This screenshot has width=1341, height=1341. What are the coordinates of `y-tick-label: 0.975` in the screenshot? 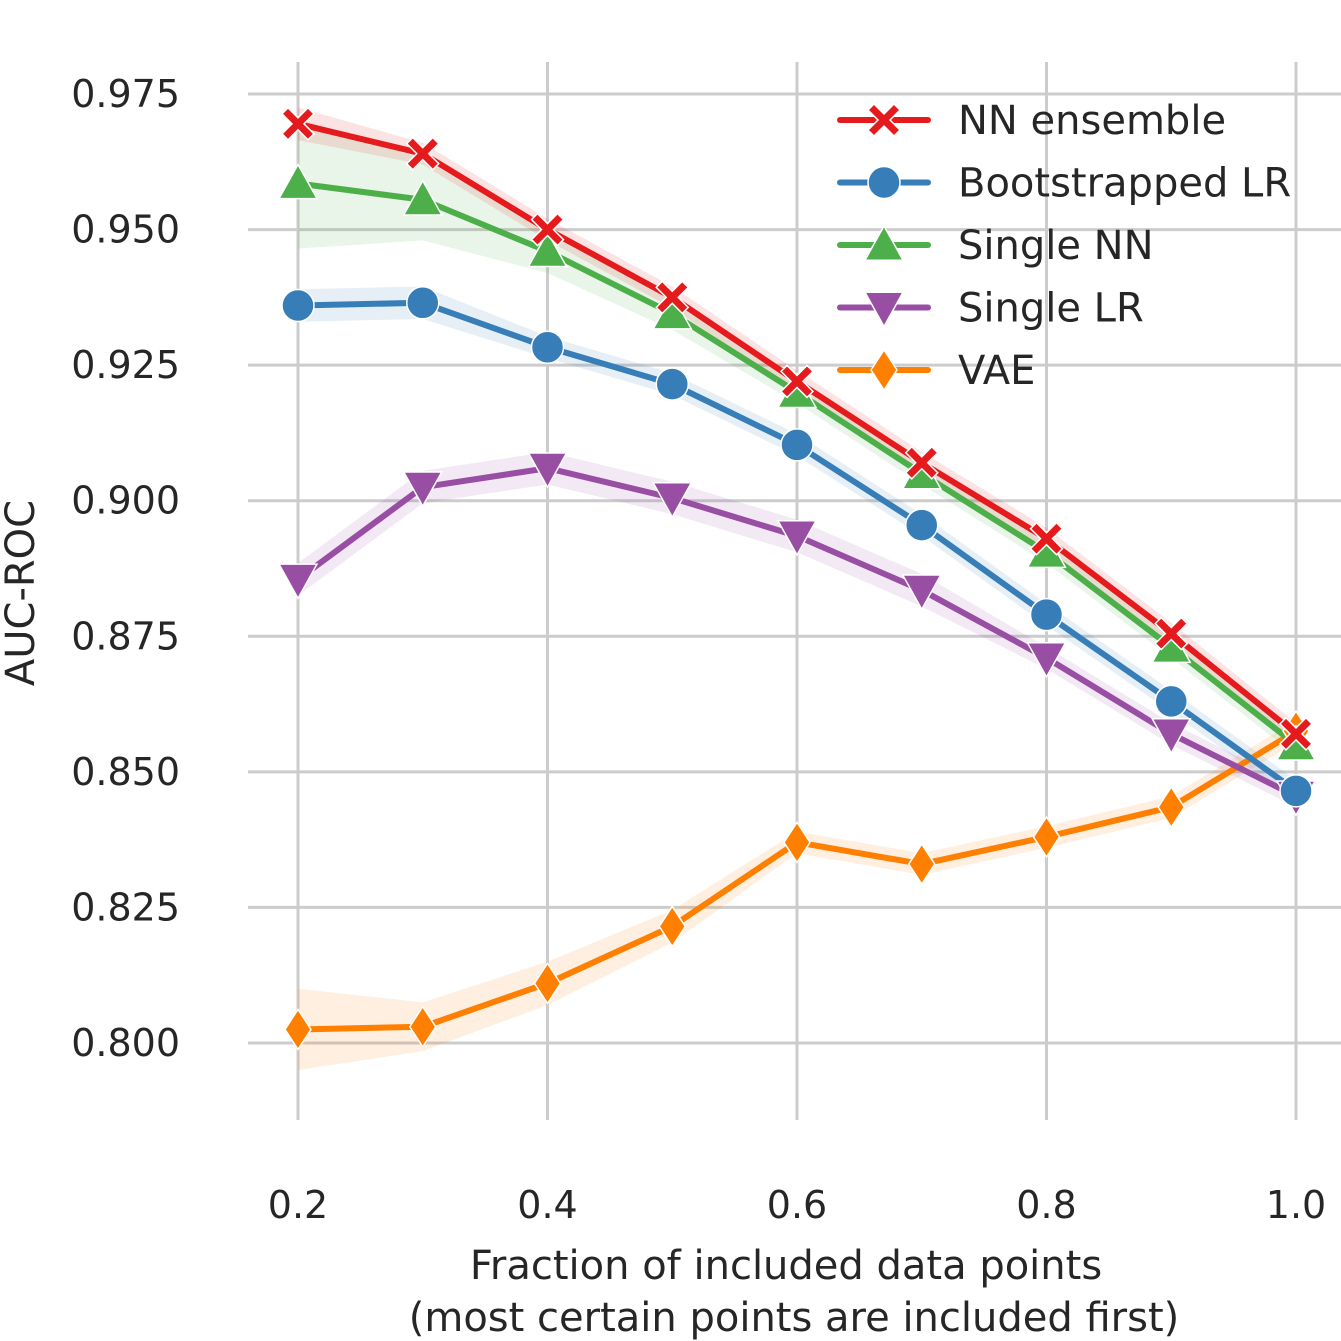 It's located at (125, 94).